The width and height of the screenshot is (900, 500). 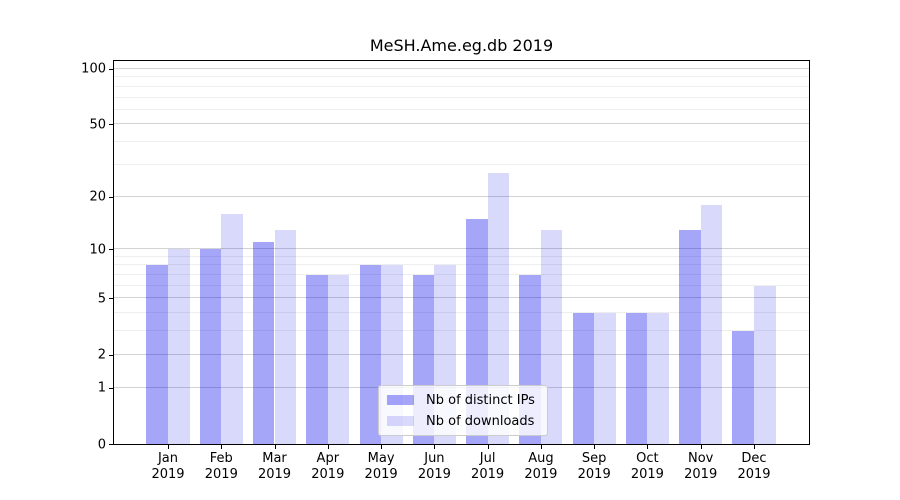 I want to click on legend: Nb of distinct IPs Nb of downloads, so click(x=463, y=410).